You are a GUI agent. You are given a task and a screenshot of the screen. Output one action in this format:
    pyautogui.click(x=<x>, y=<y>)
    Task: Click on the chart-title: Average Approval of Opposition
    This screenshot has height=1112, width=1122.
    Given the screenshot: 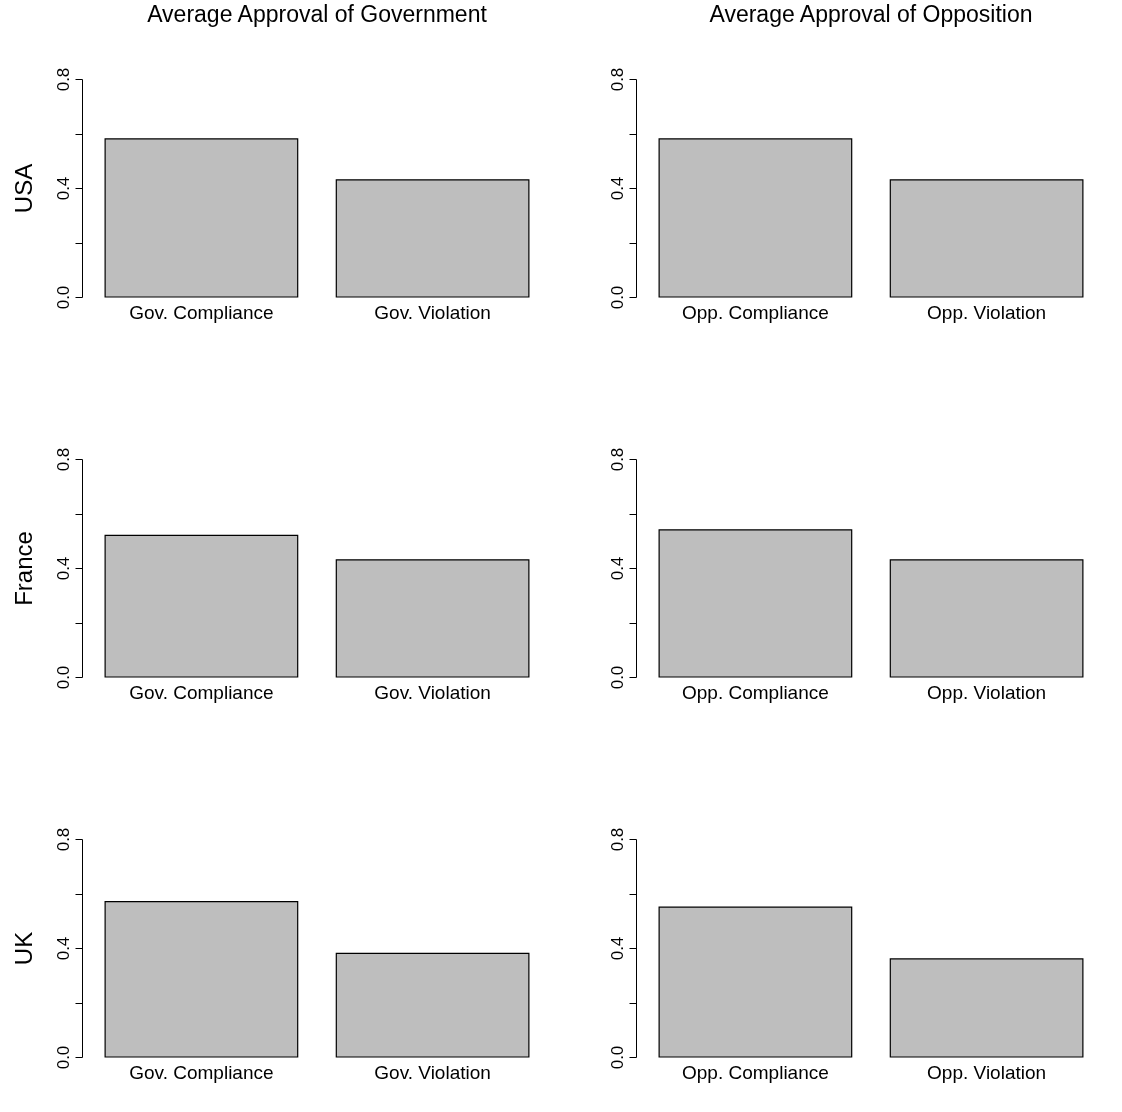 What is the action you would take?
    pyautogui.click(x=871, y=14)
    